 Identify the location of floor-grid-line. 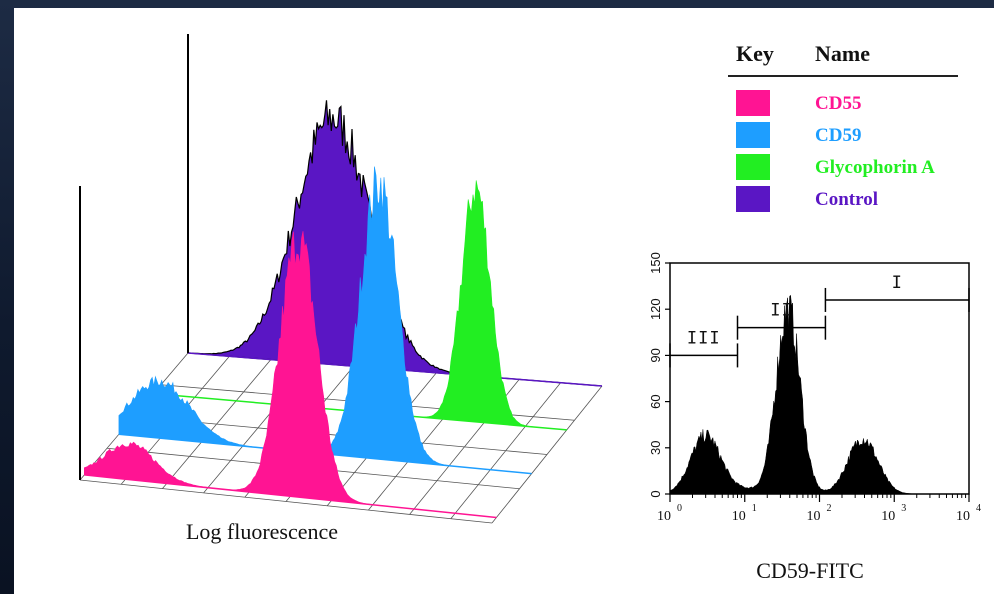
(286, 501).